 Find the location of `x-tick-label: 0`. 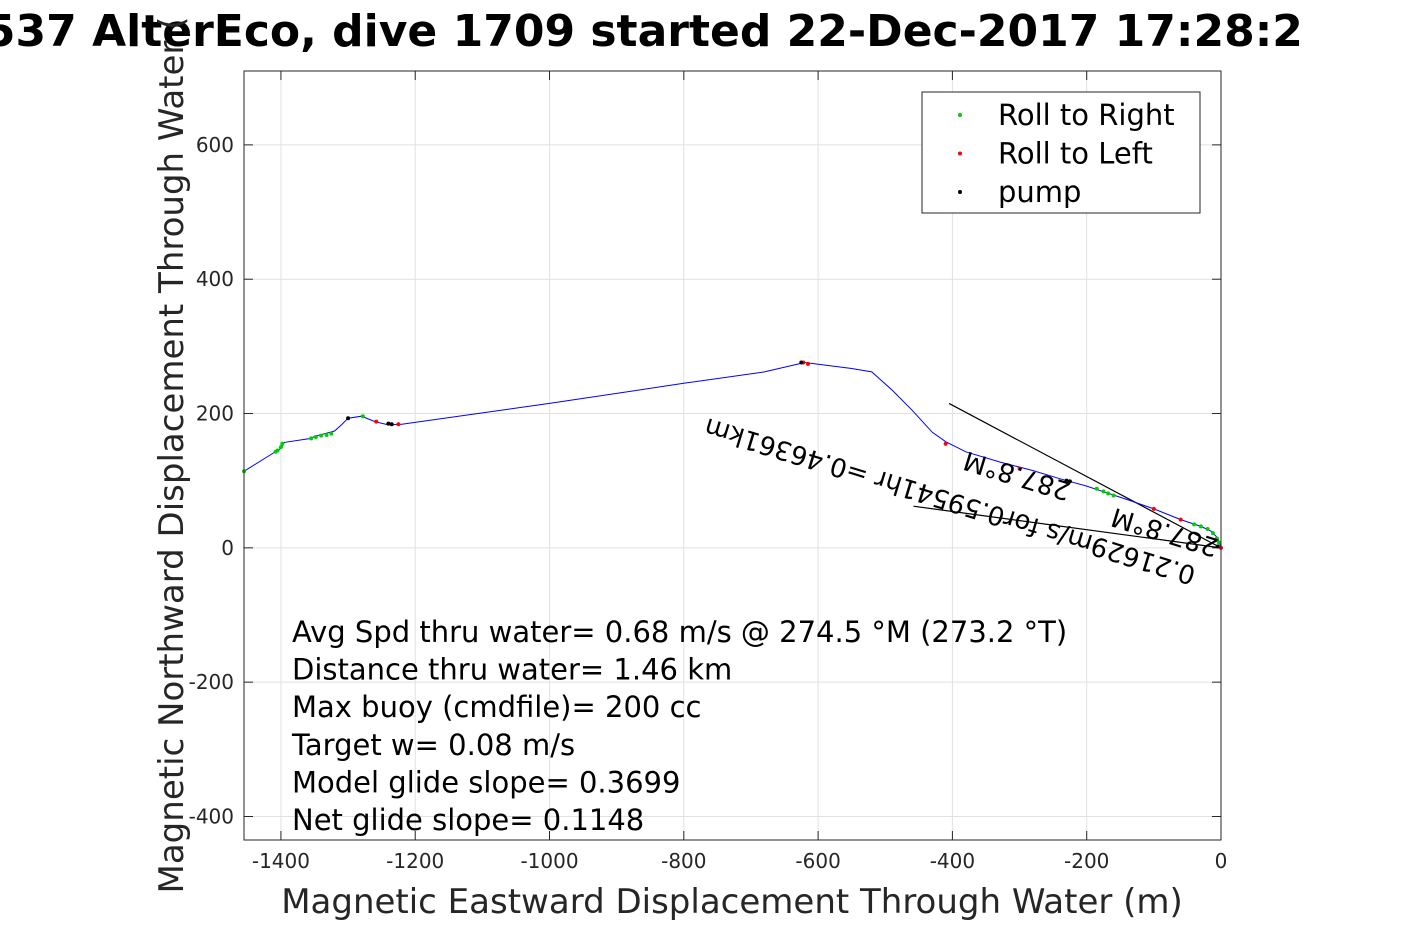

x-tick-label: 0 is located at coordinates (1221, 861).